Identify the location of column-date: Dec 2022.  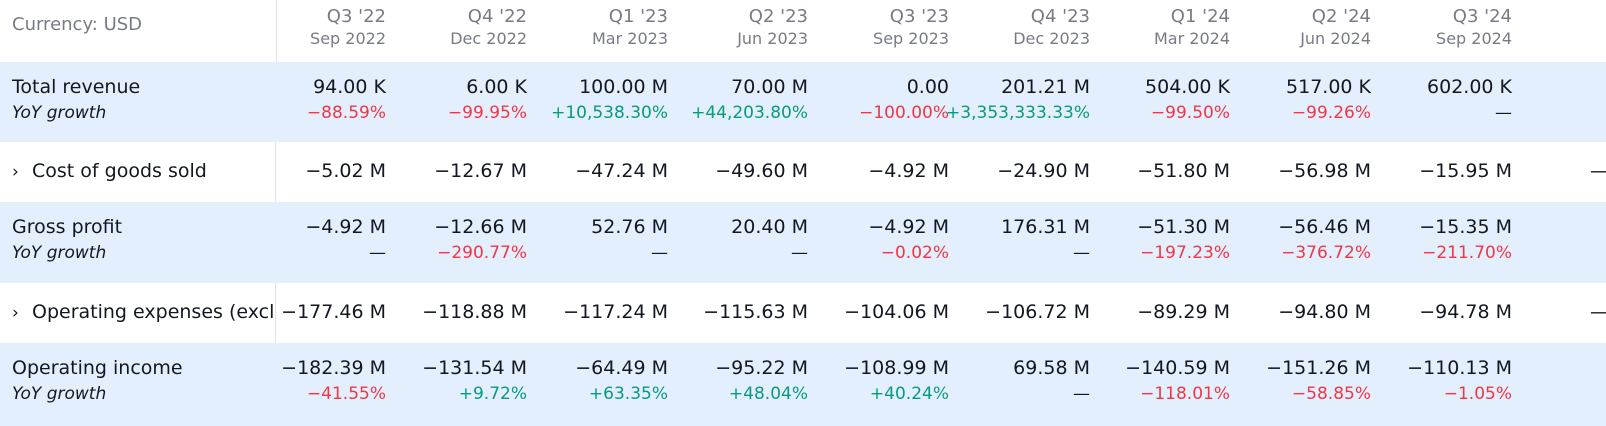
(488, 38).